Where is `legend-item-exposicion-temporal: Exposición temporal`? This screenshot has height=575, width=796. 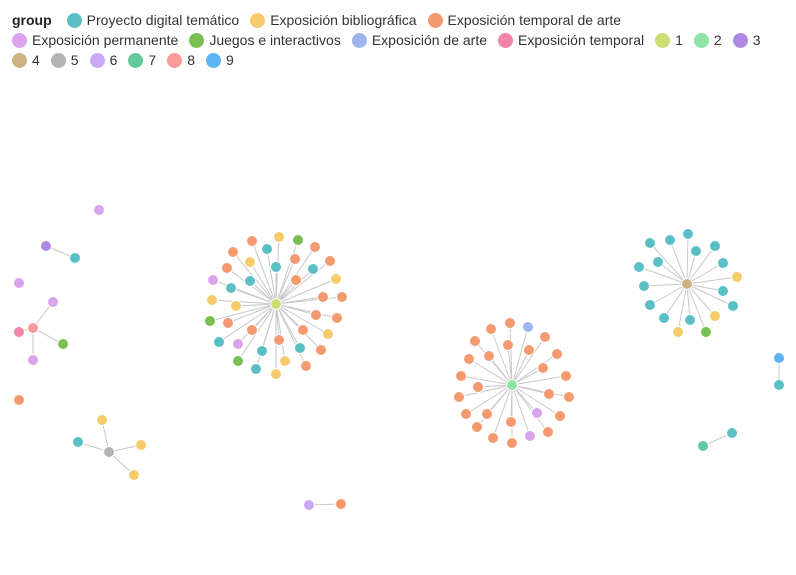
legend-item-exposicion-temporal: Exposición temporal is located at coordinates (571, 40).